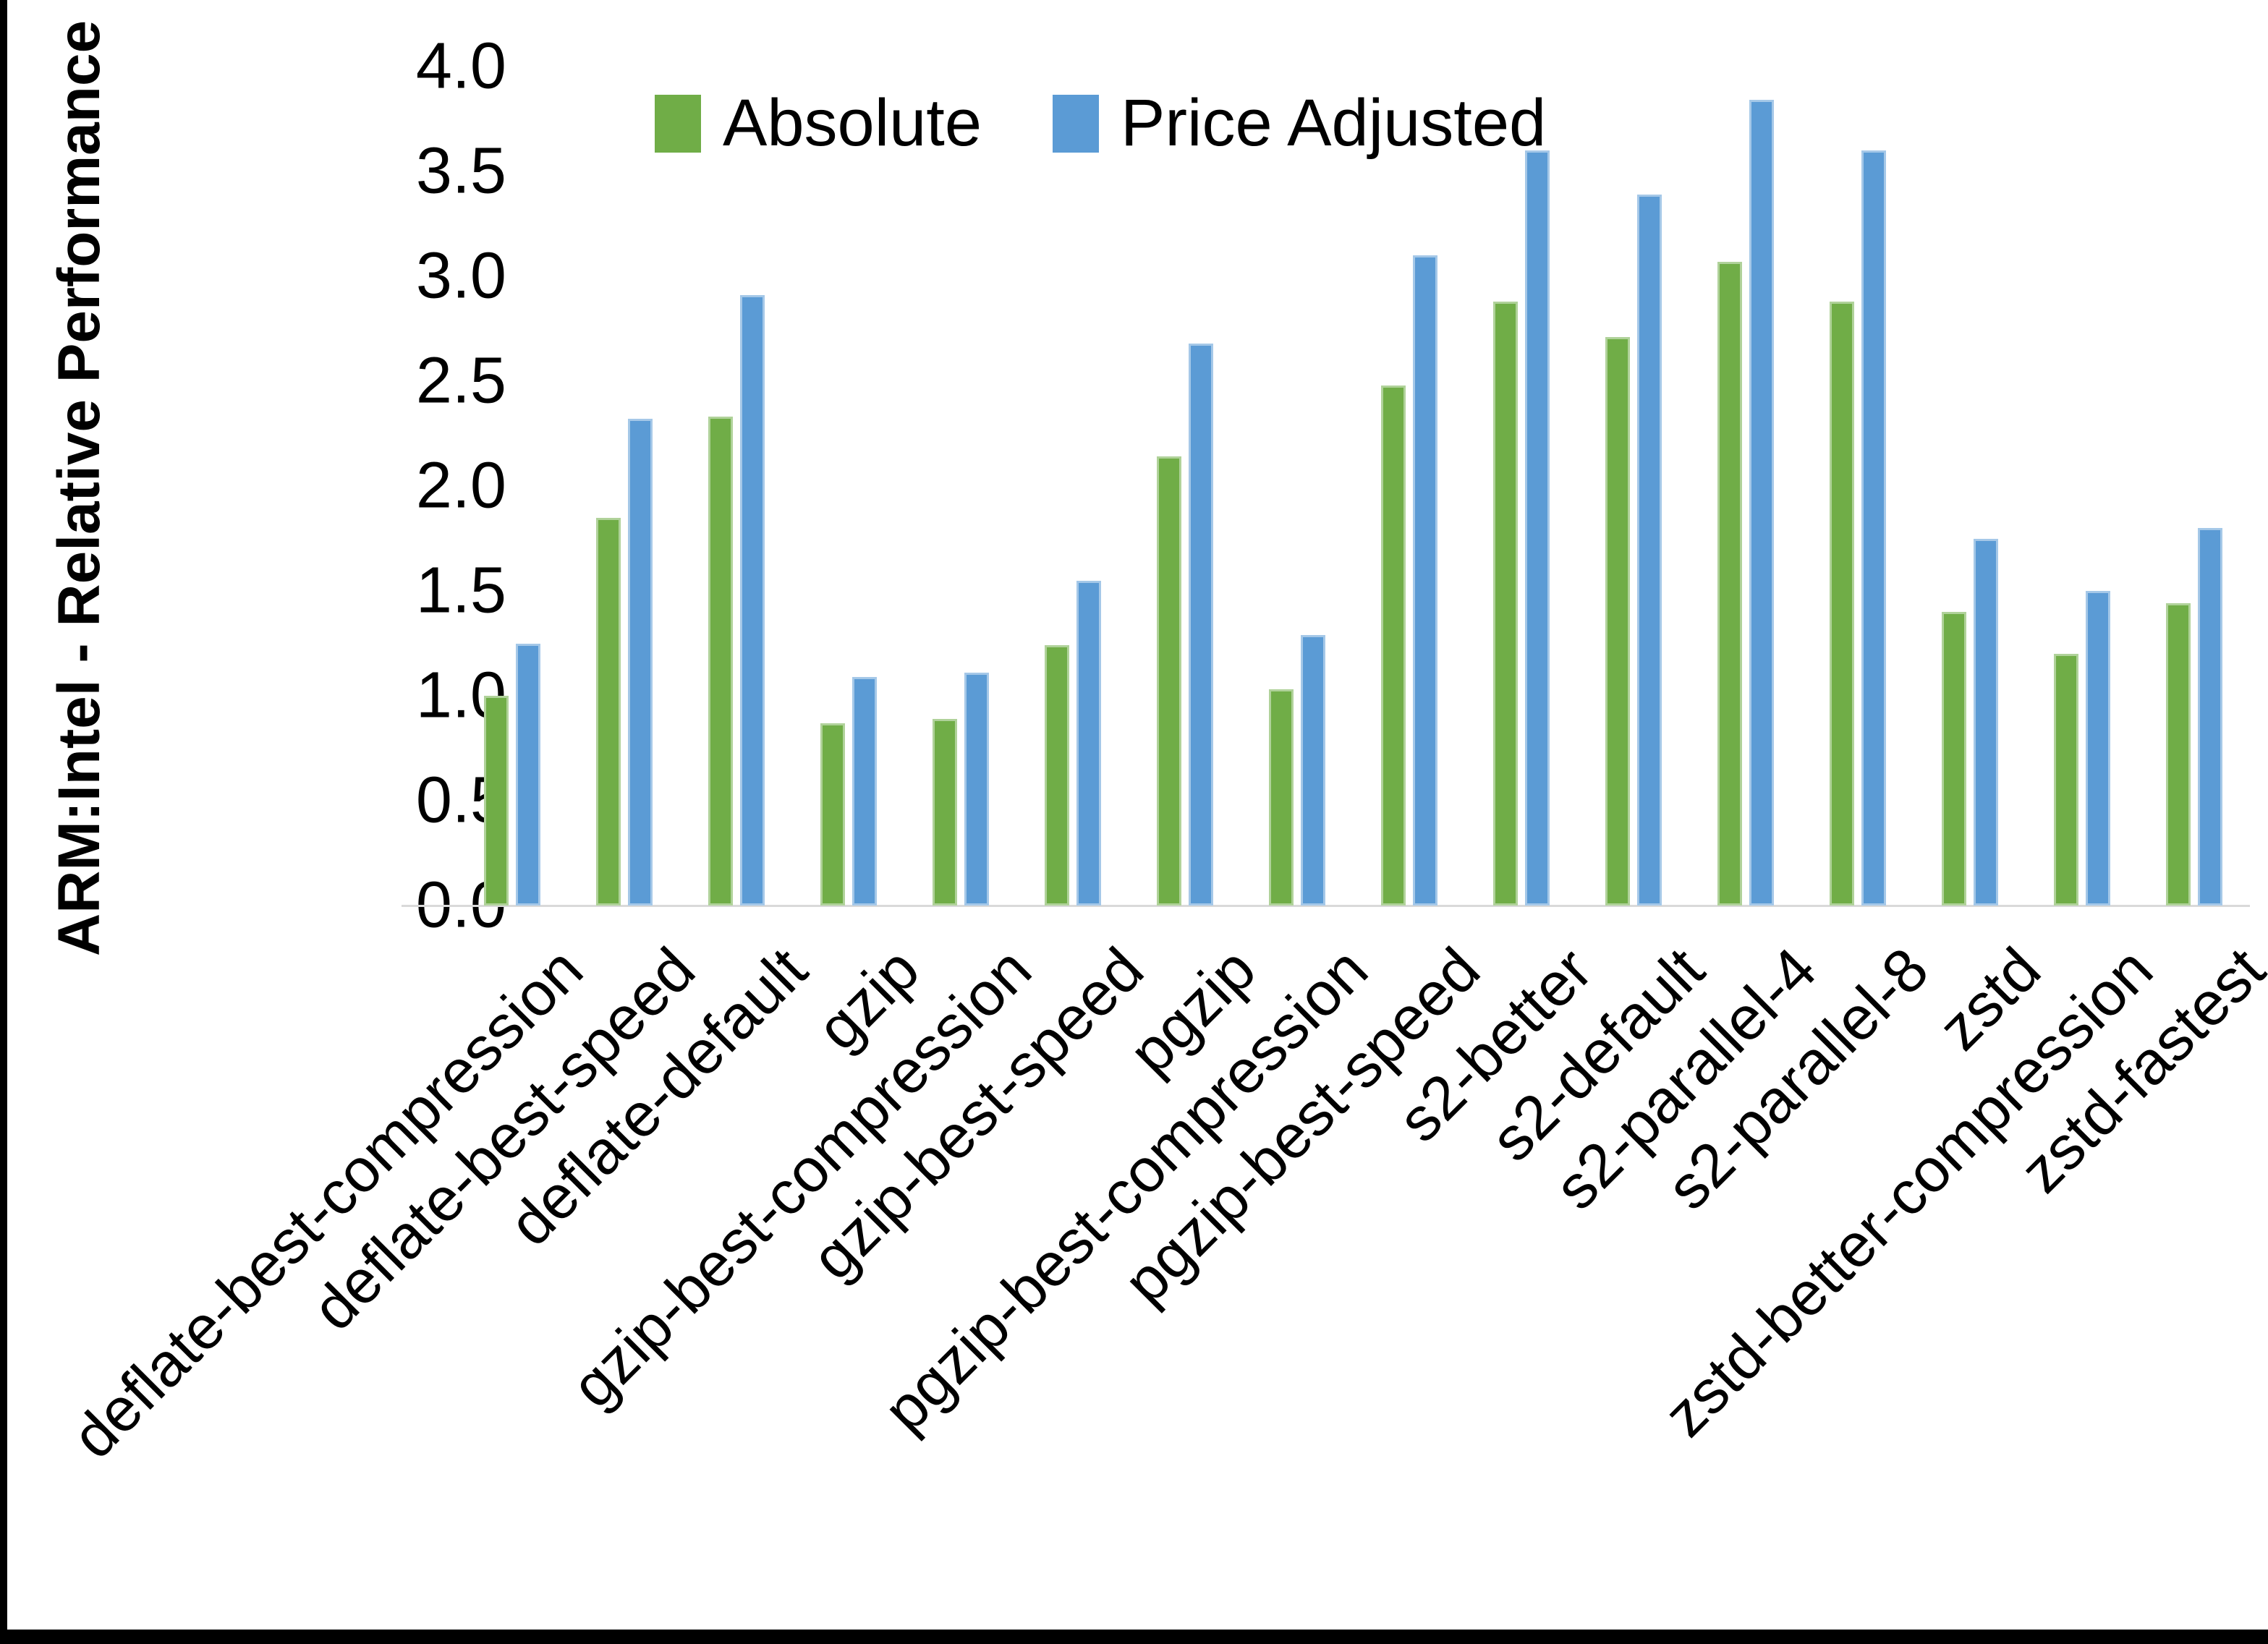 The height and width of the screenshot is (1644, 2268). What do you see at coordinates (1088, 743) in the screenshot?
I see `bar-price-adjusted-gzip-best-speed` at bounding box center [1088, 743].